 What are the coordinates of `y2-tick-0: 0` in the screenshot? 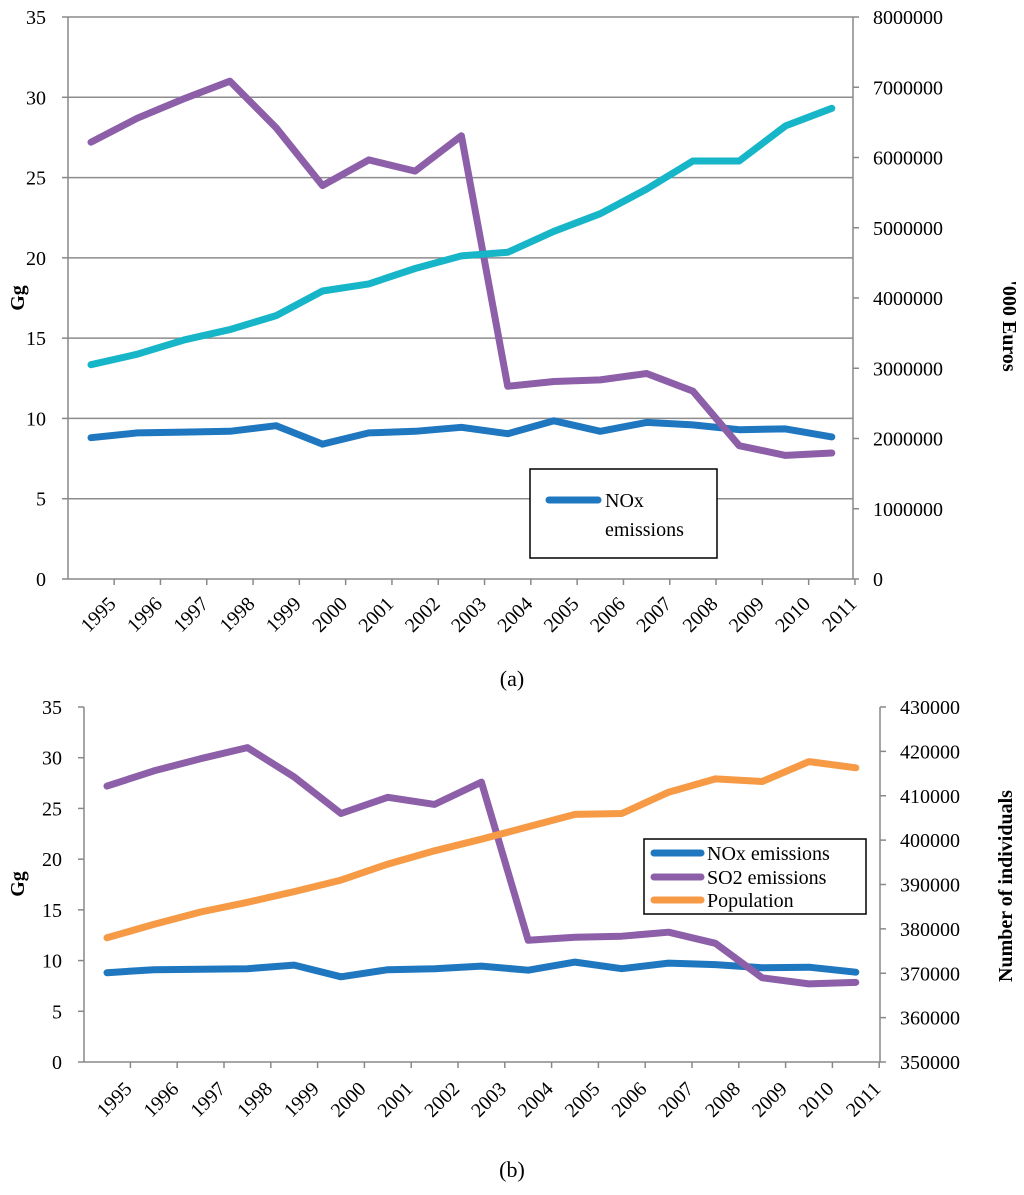 It's located at (878, 580).